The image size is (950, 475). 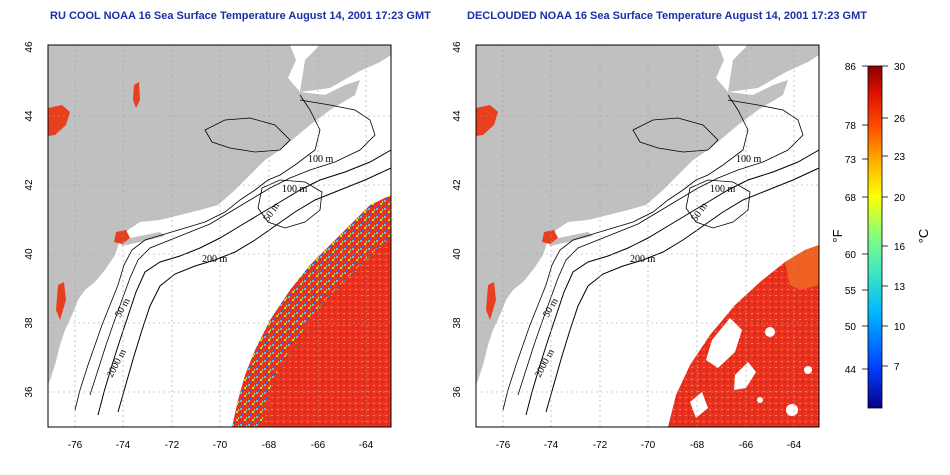 I want to click on right-lon-tick: -70, so click(x=648, y=445).